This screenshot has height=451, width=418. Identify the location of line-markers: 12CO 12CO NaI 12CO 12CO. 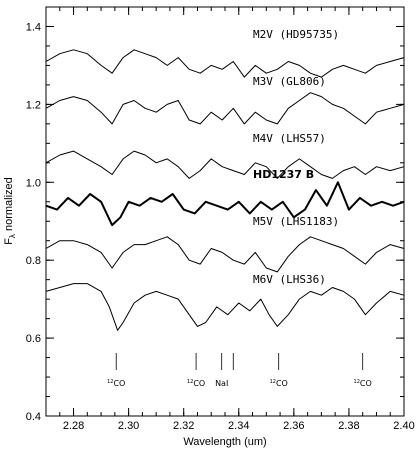
(239, 370).